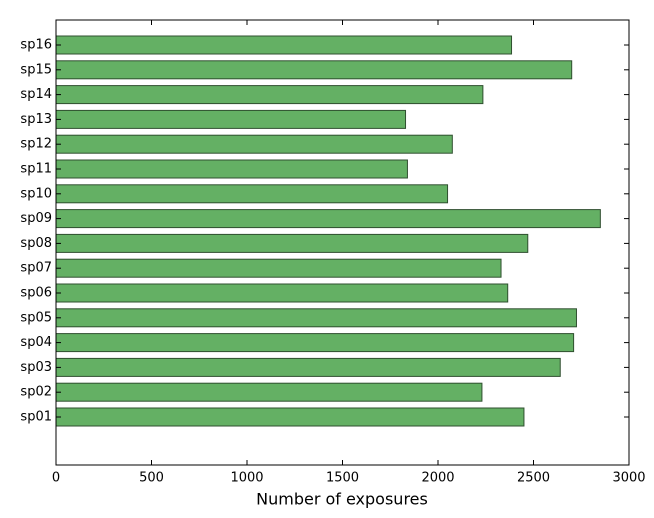 The width and height of the screenshot is (654, 518). Describe the element at coordinates (342, 478) in the screenshot. I see `x-tick-label: 1500` at that location.